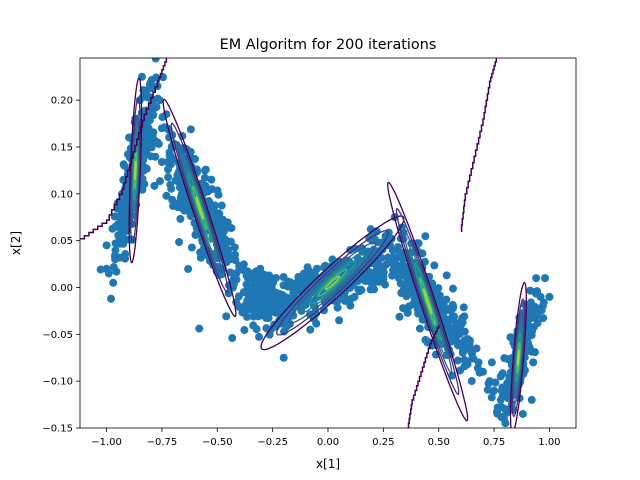 This screenshot has width=640, height=480. I want to click on x-tick-label: 0.00, so click(328, 442).